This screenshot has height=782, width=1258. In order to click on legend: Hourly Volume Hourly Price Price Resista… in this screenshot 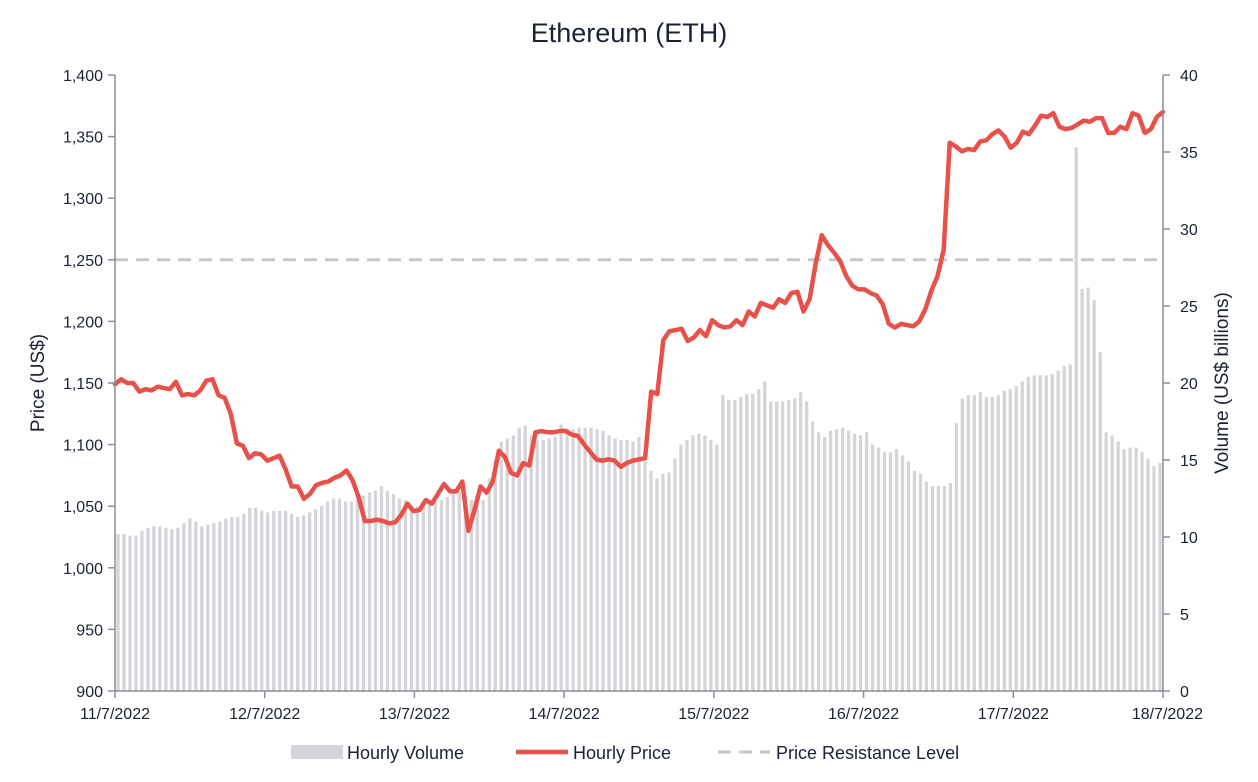, I will do `click(625, 753)`.